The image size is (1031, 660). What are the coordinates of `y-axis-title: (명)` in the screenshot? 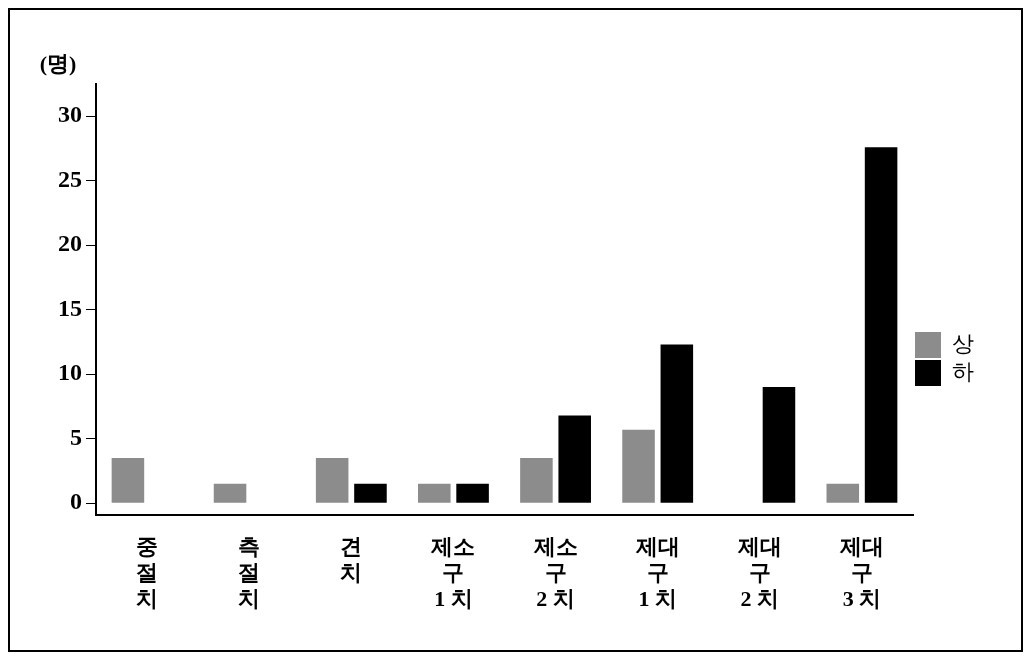 It's located at (58, 63).